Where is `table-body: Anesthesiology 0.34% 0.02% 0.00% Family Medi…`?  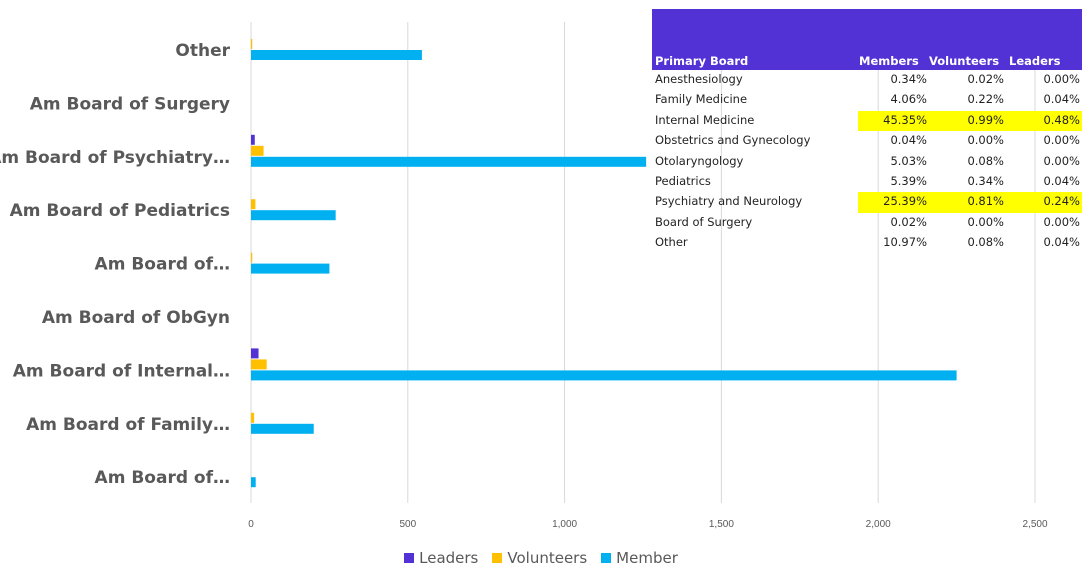
table-body: Anesthesiology 0.34% 0.02% 0.00% Family Medi… is located at coordinates (867, 162).